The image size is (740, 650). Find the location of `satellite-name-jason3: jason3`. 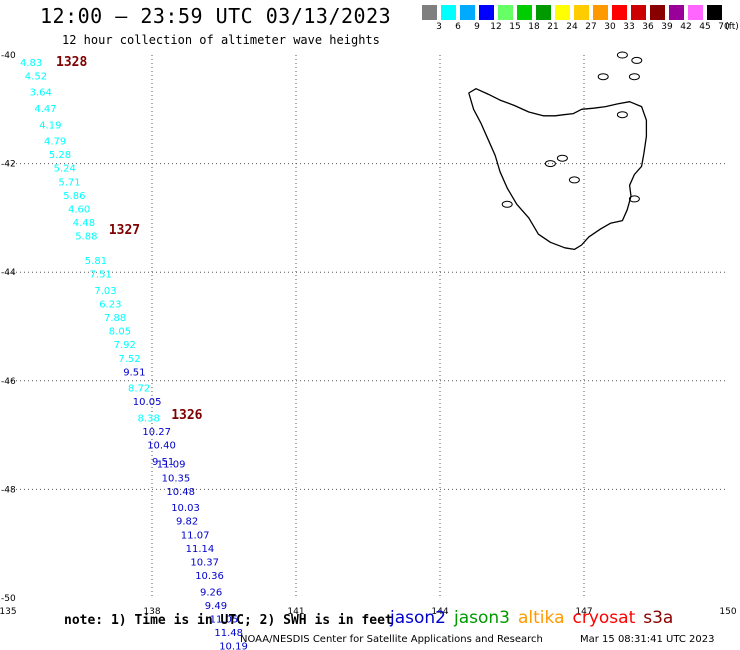

satellite-name-jason3: jason3 is located at coordinates (482, 618).